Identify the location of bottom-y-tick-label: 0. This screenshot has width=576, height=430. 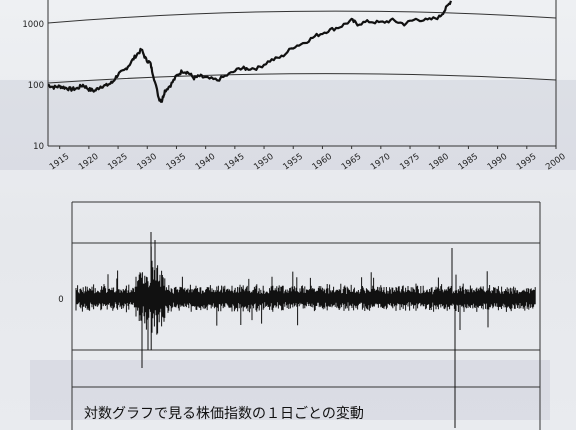
(60, 300).